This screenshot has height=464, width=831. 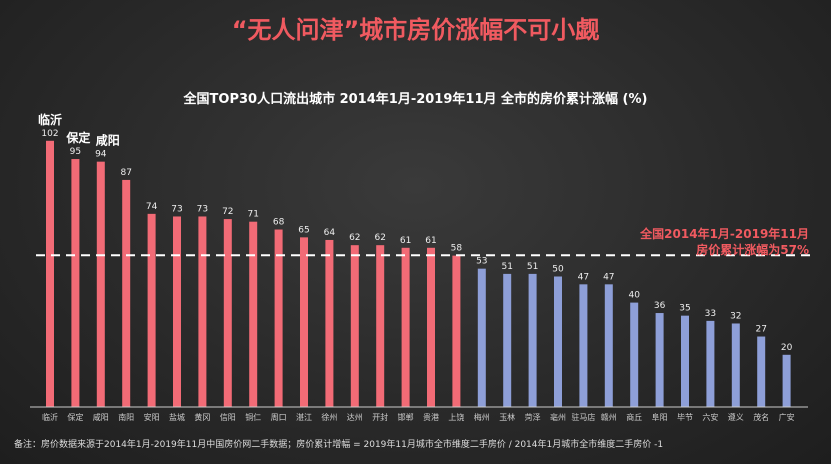 I want to click on category-label: 周口, so click(x=279, y=417).